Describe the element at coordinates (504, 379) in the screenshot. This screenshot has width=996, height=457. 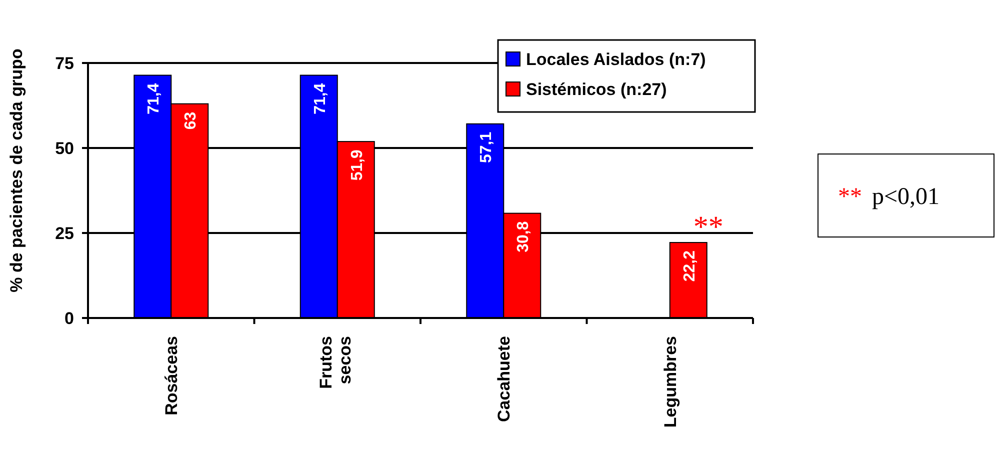
I see `x-tick-label: Cacahuete` at that location.